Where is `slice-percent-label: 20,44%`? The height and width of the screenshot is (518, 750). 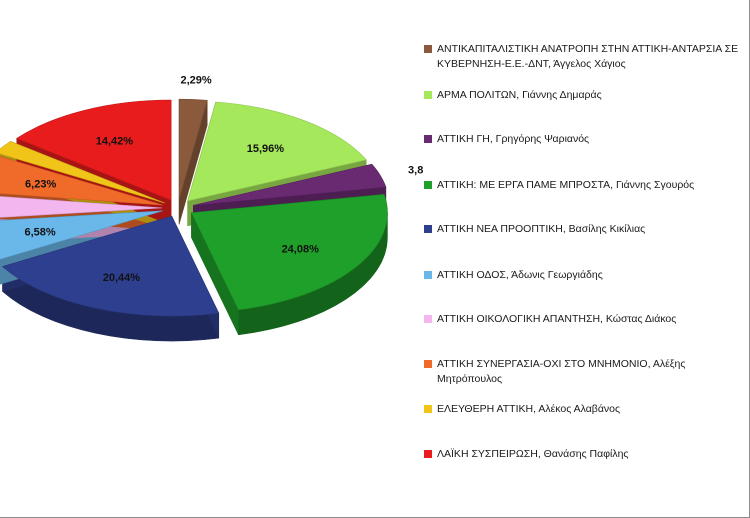 slice-percent-label: 20,44% is located at coordinates (122, 278).